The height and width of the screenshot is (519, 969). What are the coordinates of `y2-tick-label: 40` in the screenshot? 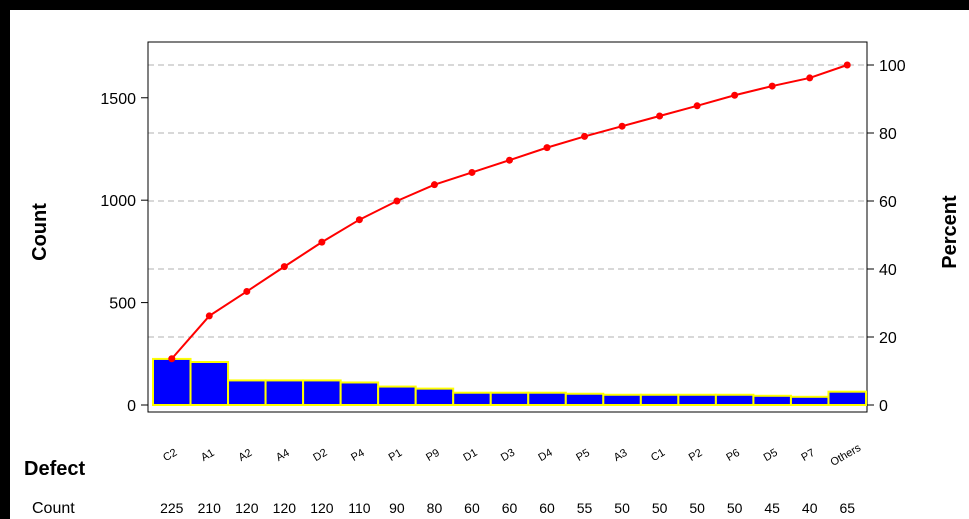 It's located at (888, 270).